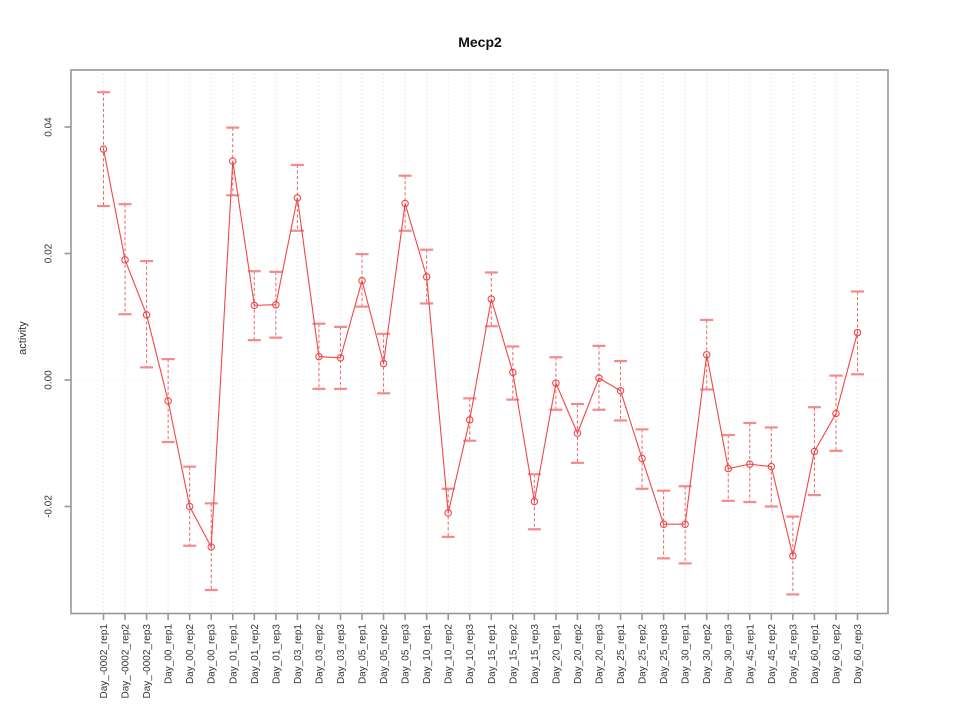 The image size is (960, 720). What do you see at coordinates (470, 654) in the screenshot?
I see `x-tick-label: Day_10_rep3` at bounding box center [470, 654].